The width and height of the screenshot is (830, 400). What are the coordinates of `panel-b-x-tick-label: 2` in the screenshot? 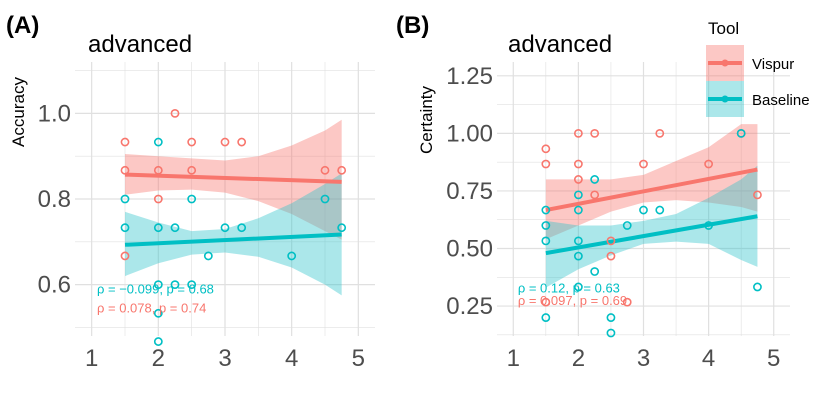 It's located at (578, 358).